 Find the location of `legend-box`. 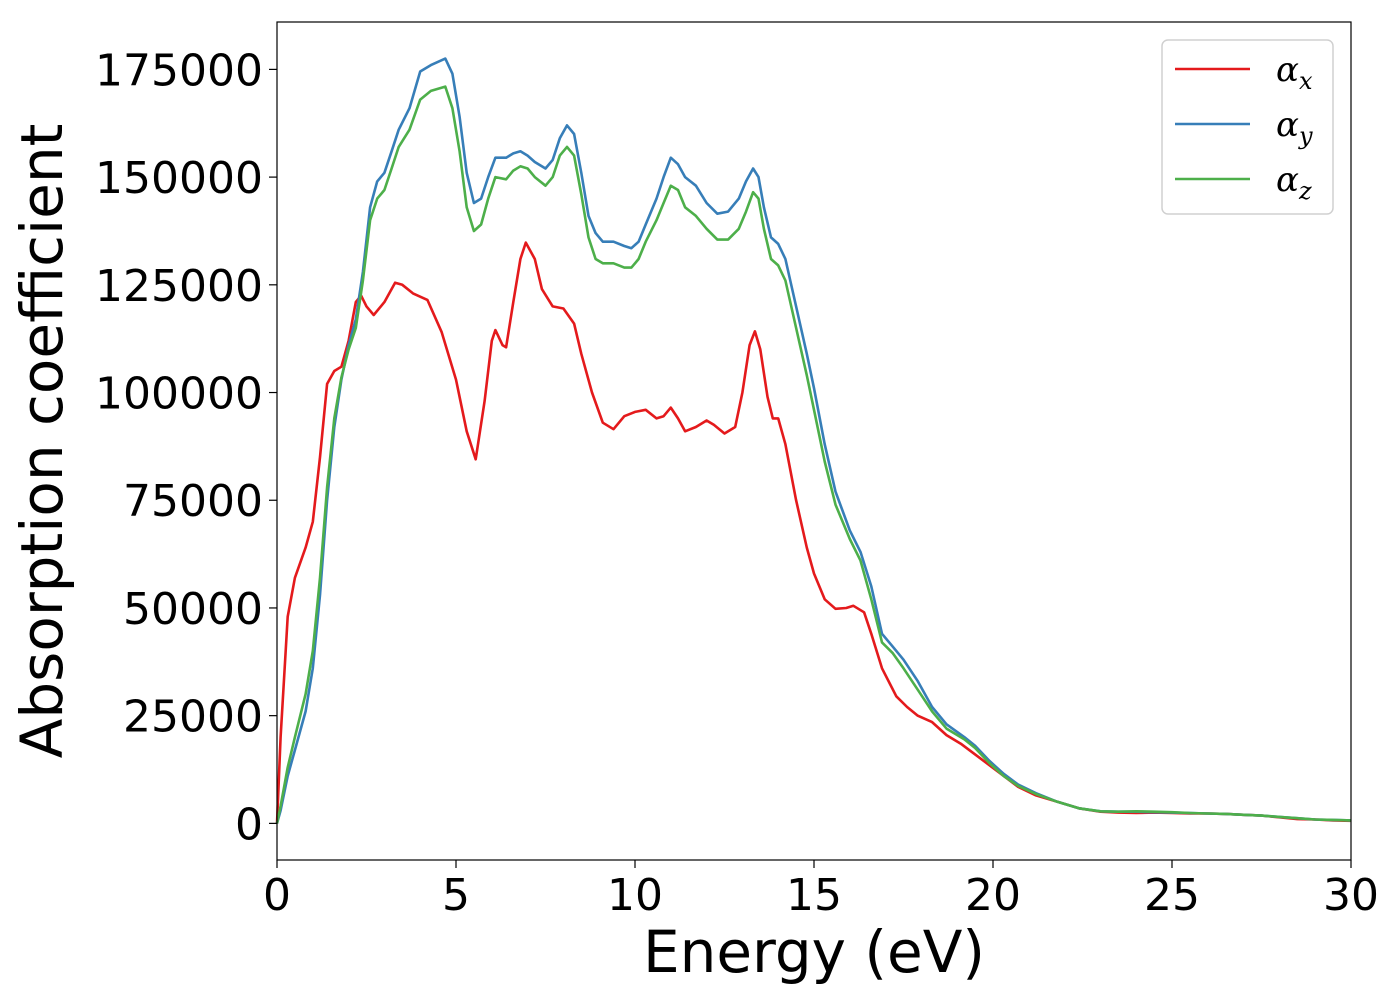

legend-box is located at coordinates (1247, 127).